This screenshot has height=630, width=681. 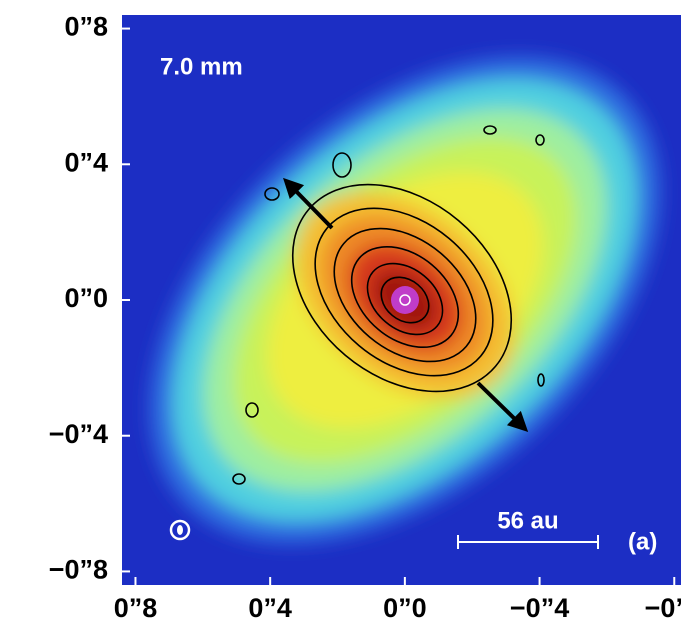 I want to click on central-marker, so click(x=405, y=300).